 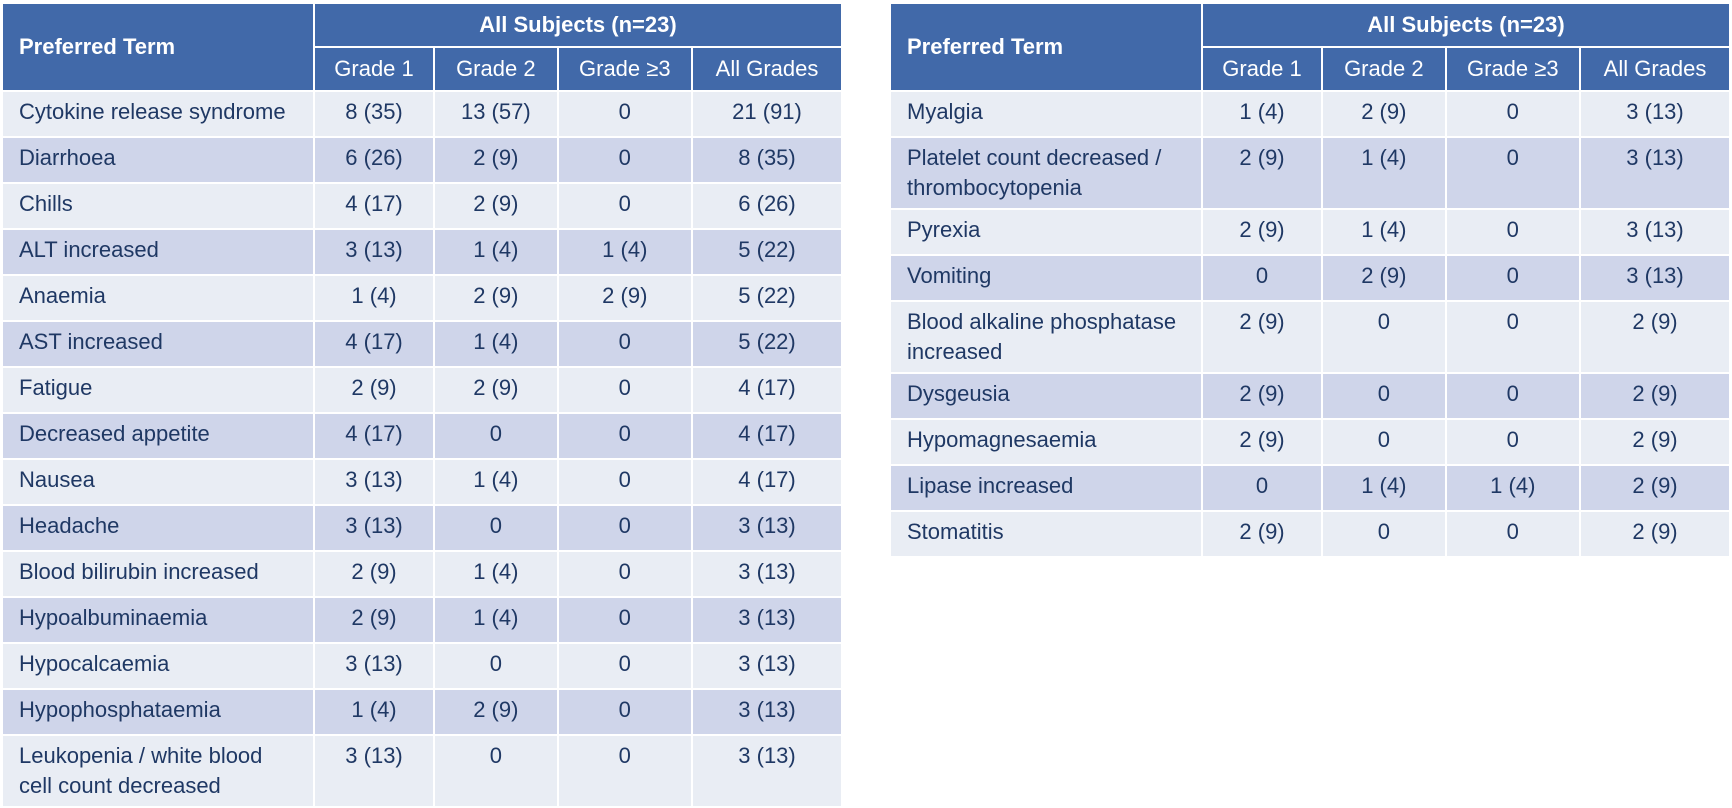 I want to click on all-subjects-header: All Subjects (n=23), so click(x=1466, y=25).